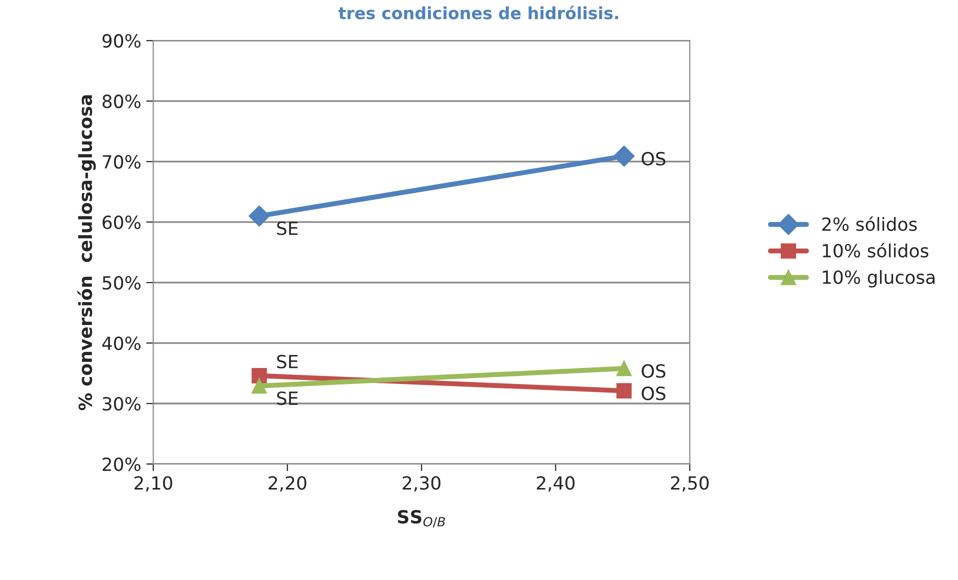 Image resolution: width=958 pixels, height=580 pixels. I want to click on y-axis-title: % conversión celulosa-glucosa, so click(86, 252).